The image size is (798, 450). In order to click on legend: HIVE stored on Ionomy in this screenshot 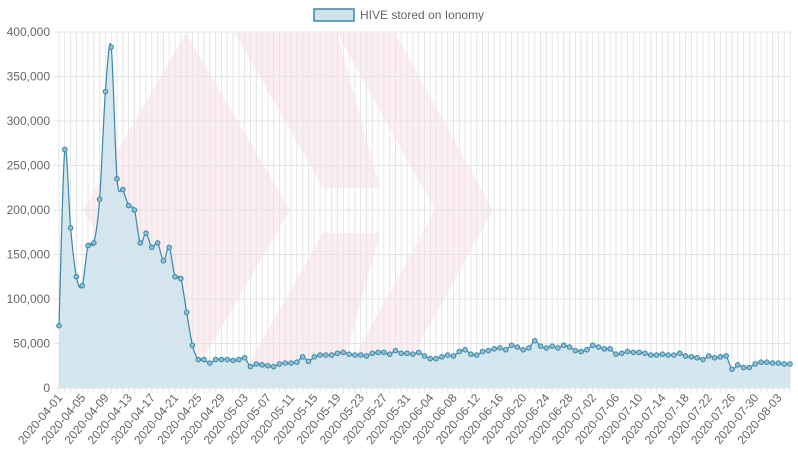, I will do `click(398, 15)`.